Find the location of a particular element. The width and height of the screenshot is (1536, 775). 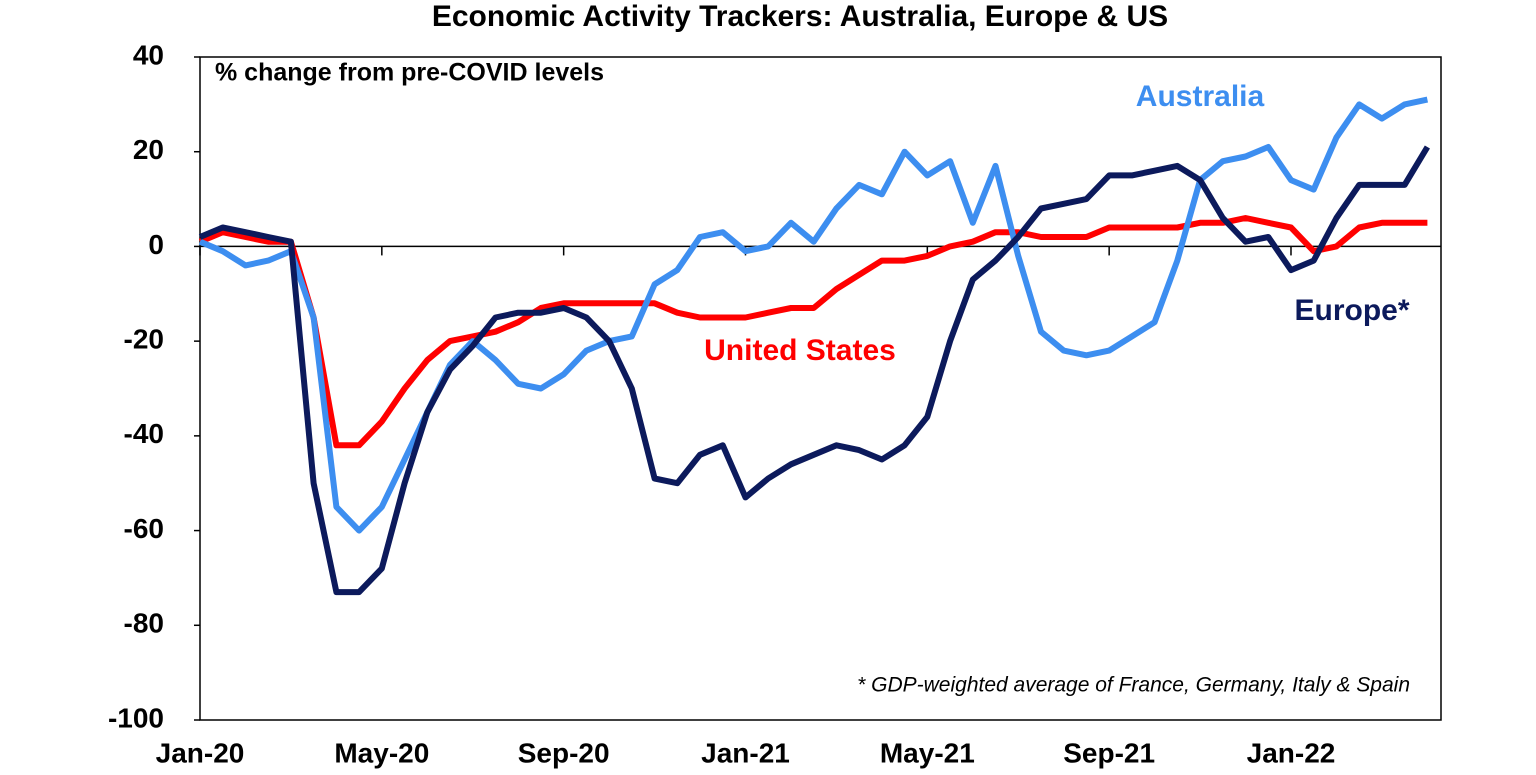

x-tick-label: Sep-20 is located at coordinates (564, 752).